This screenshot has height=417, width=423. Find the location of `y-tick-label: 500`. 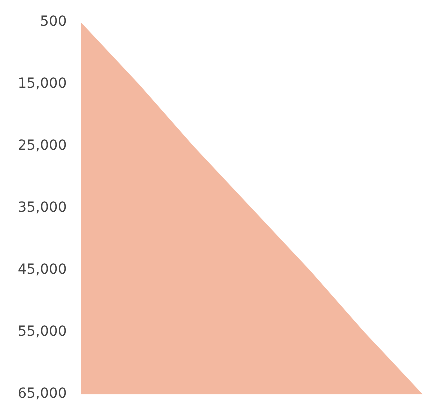

y-tick-label: 500 is located at coordinates (53, 22).